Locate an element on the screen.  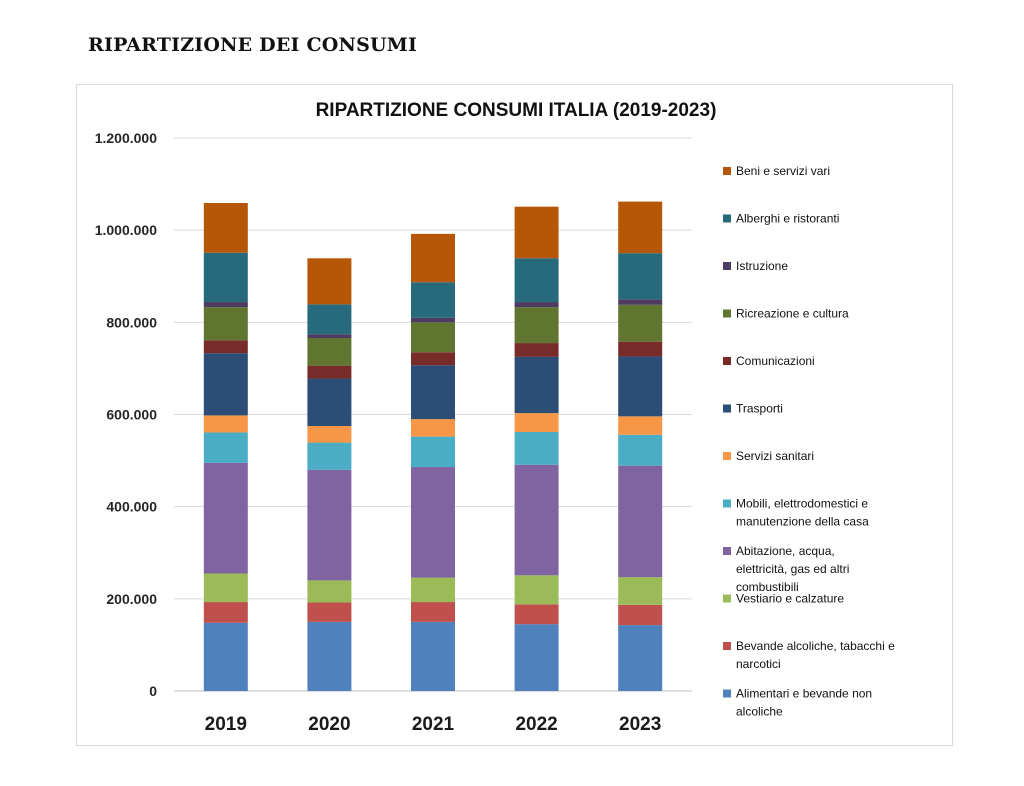
legend-item: Vestiario e calzature is located at coordinates (783, 599).